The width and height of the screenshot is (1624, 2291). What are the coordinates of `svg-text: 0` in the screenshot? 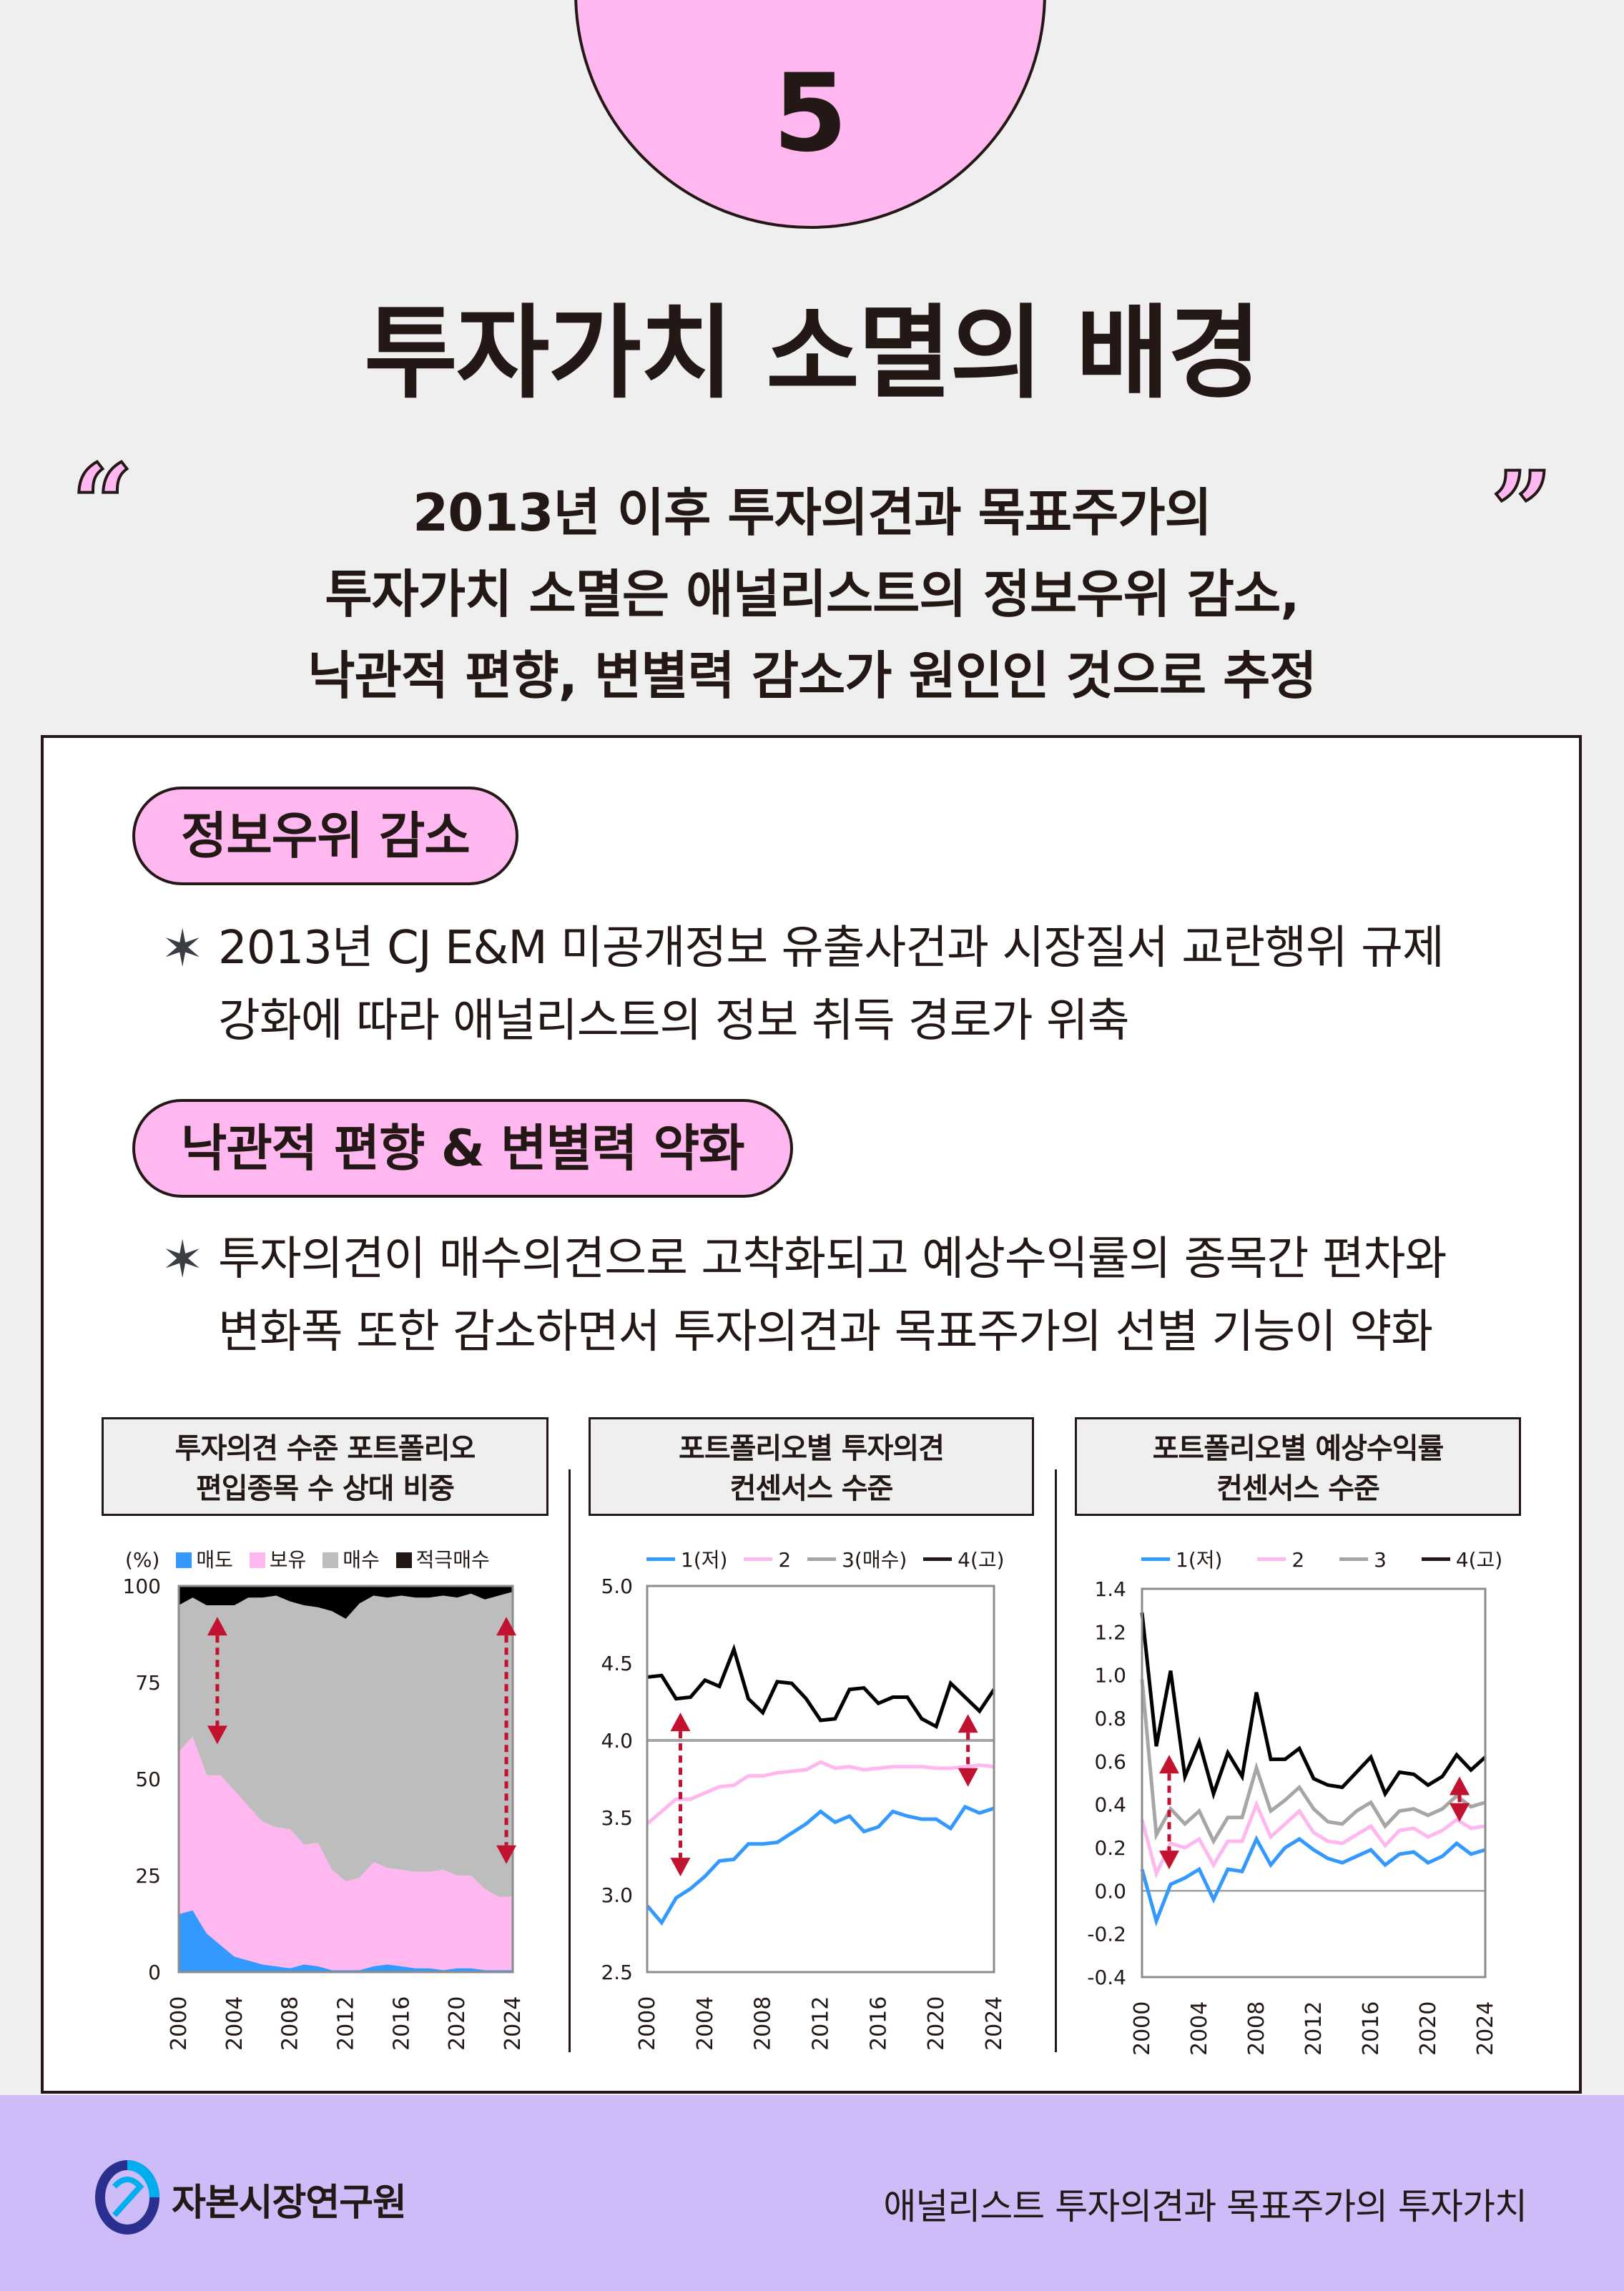 It's located at (154, 1973).